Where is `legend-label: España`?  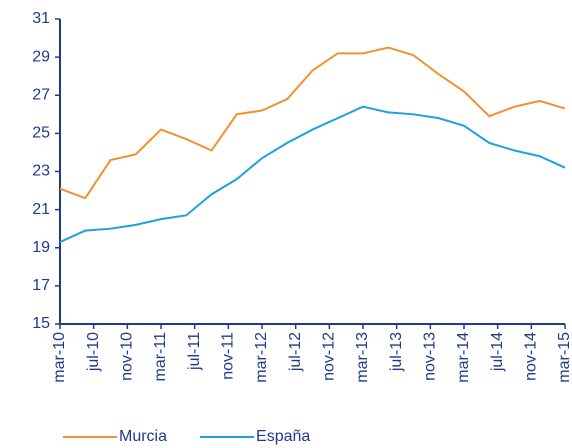
legend-label: España is located at coordinates (283, 436).